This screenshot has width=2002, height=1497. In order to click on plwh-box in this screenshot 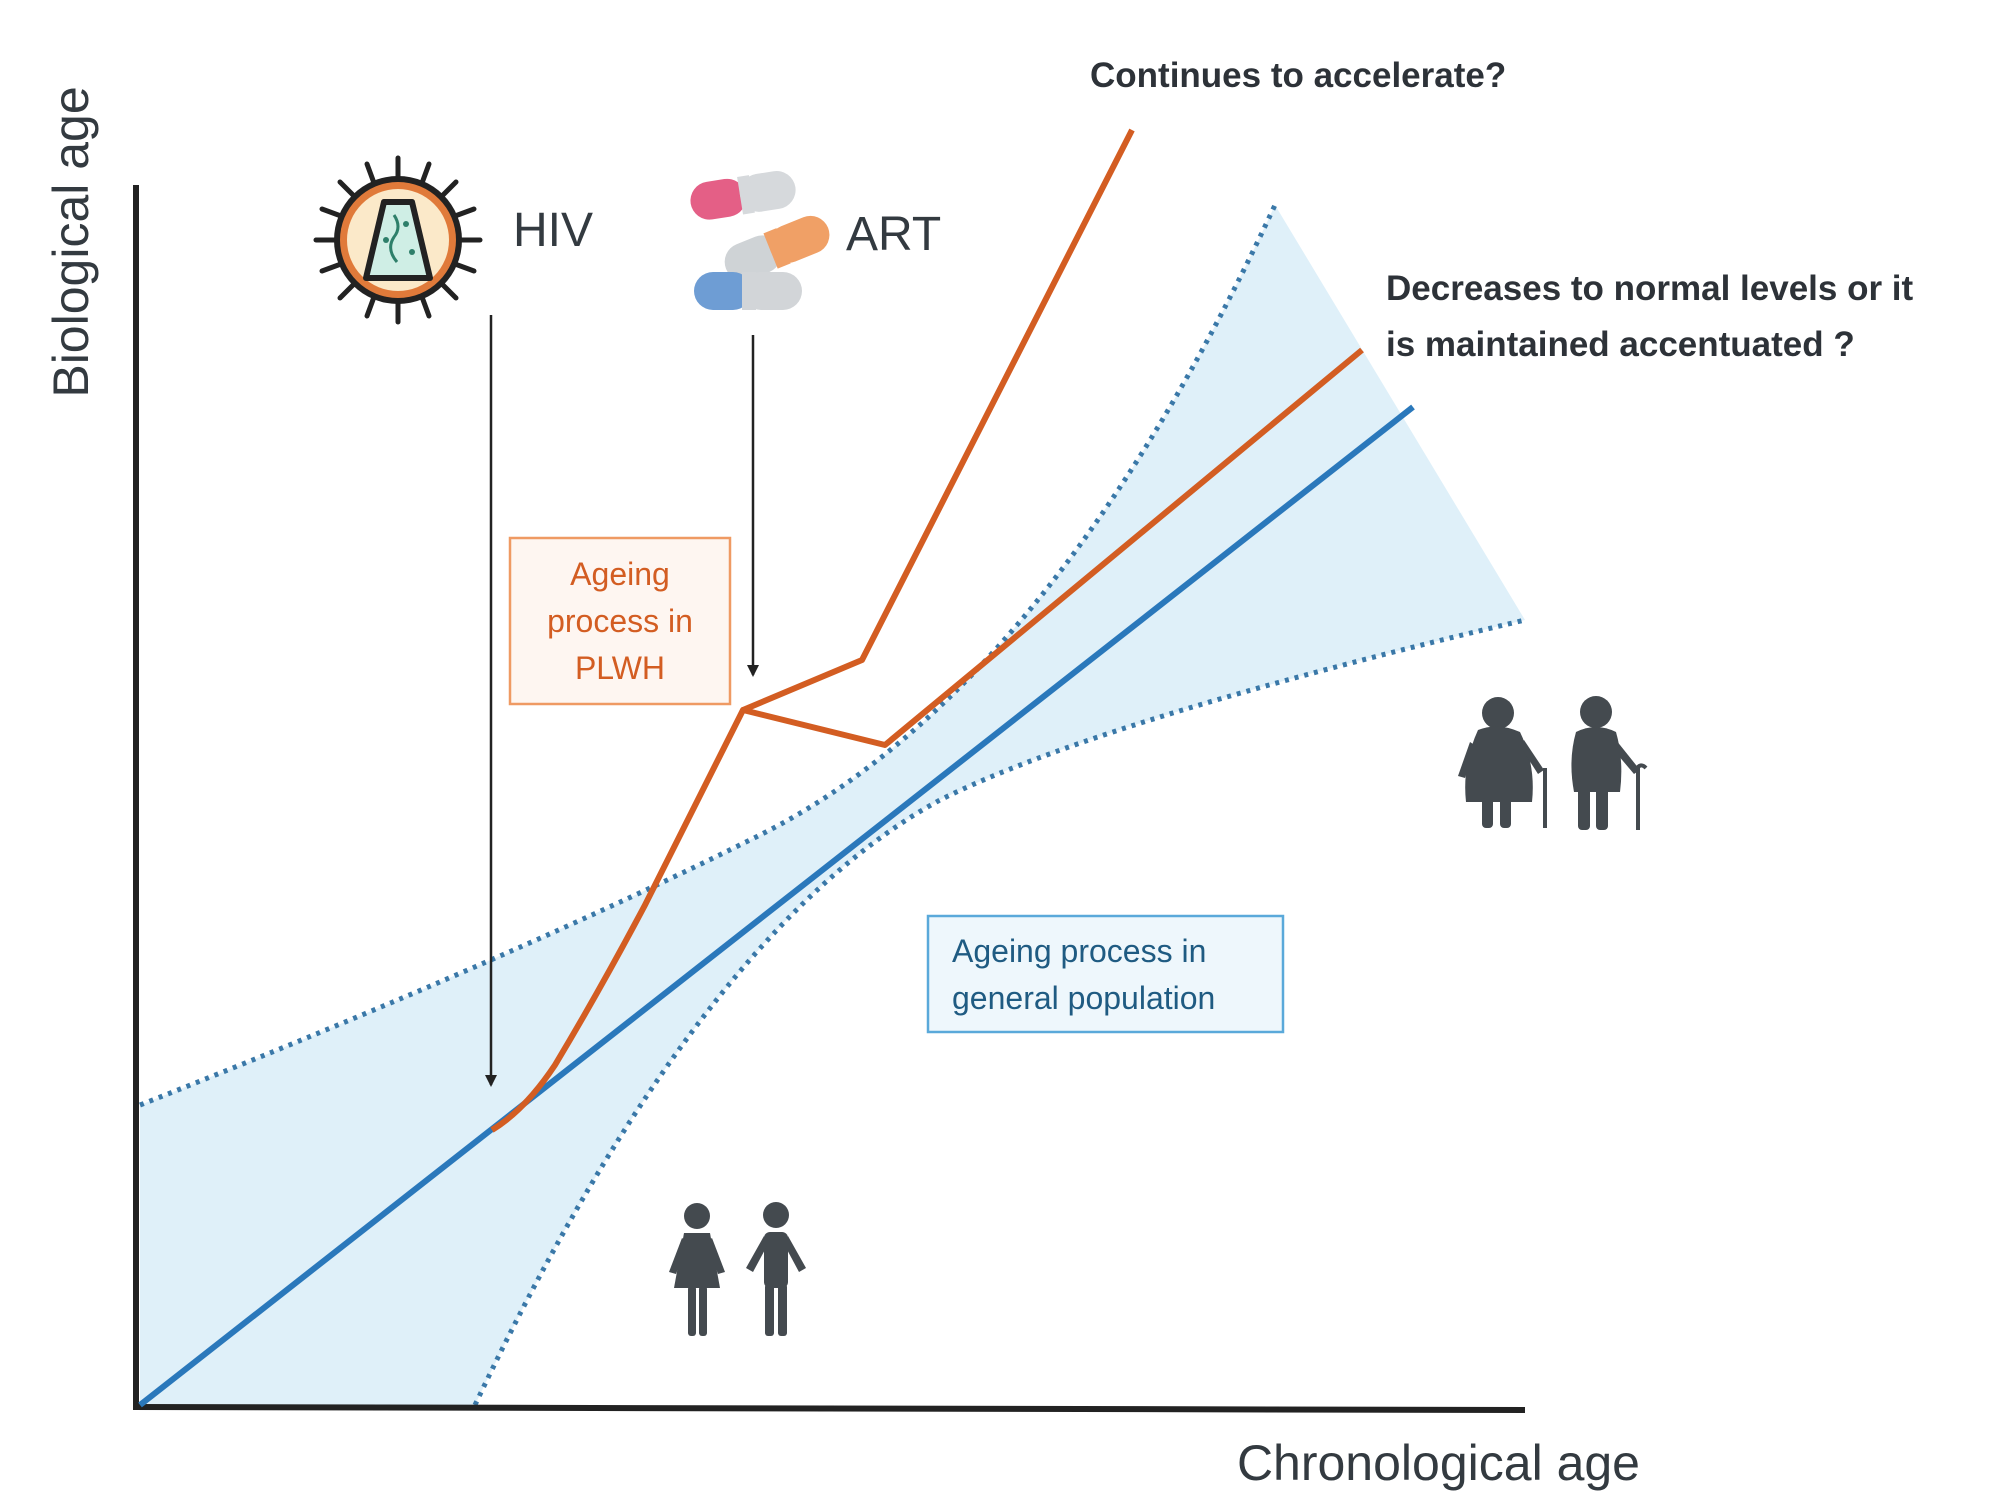, I will do `click(620, 621)`.